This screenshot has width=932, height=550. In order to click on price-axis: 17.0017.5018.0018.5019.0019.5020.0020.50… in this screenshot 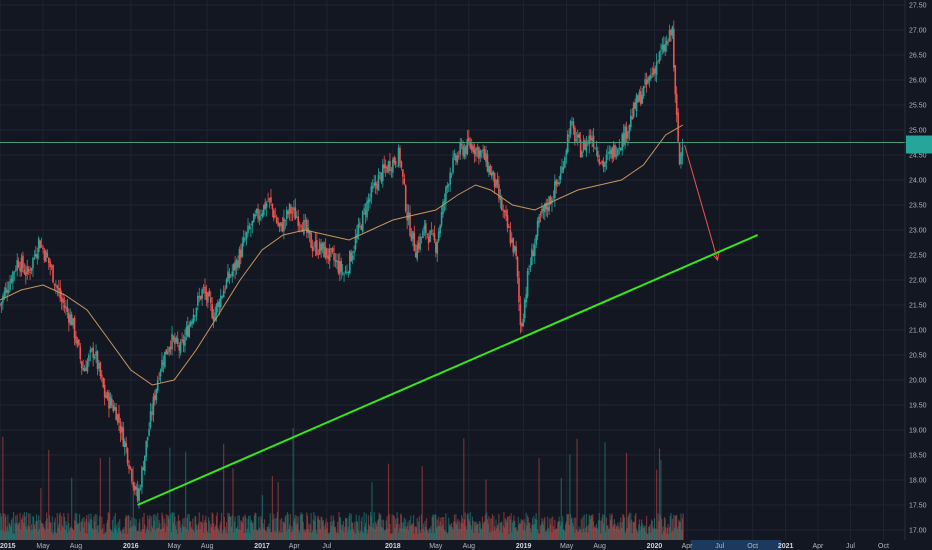, I will do `click(918, 269)`.